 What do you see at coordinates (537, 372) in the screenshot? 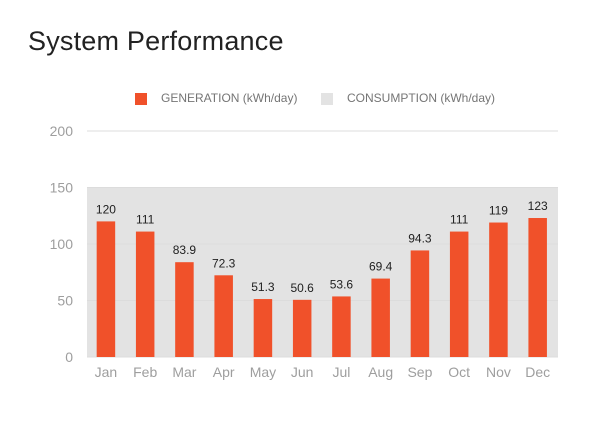
I see `x-tick-label: Dec` at bounding box center [537, 372].